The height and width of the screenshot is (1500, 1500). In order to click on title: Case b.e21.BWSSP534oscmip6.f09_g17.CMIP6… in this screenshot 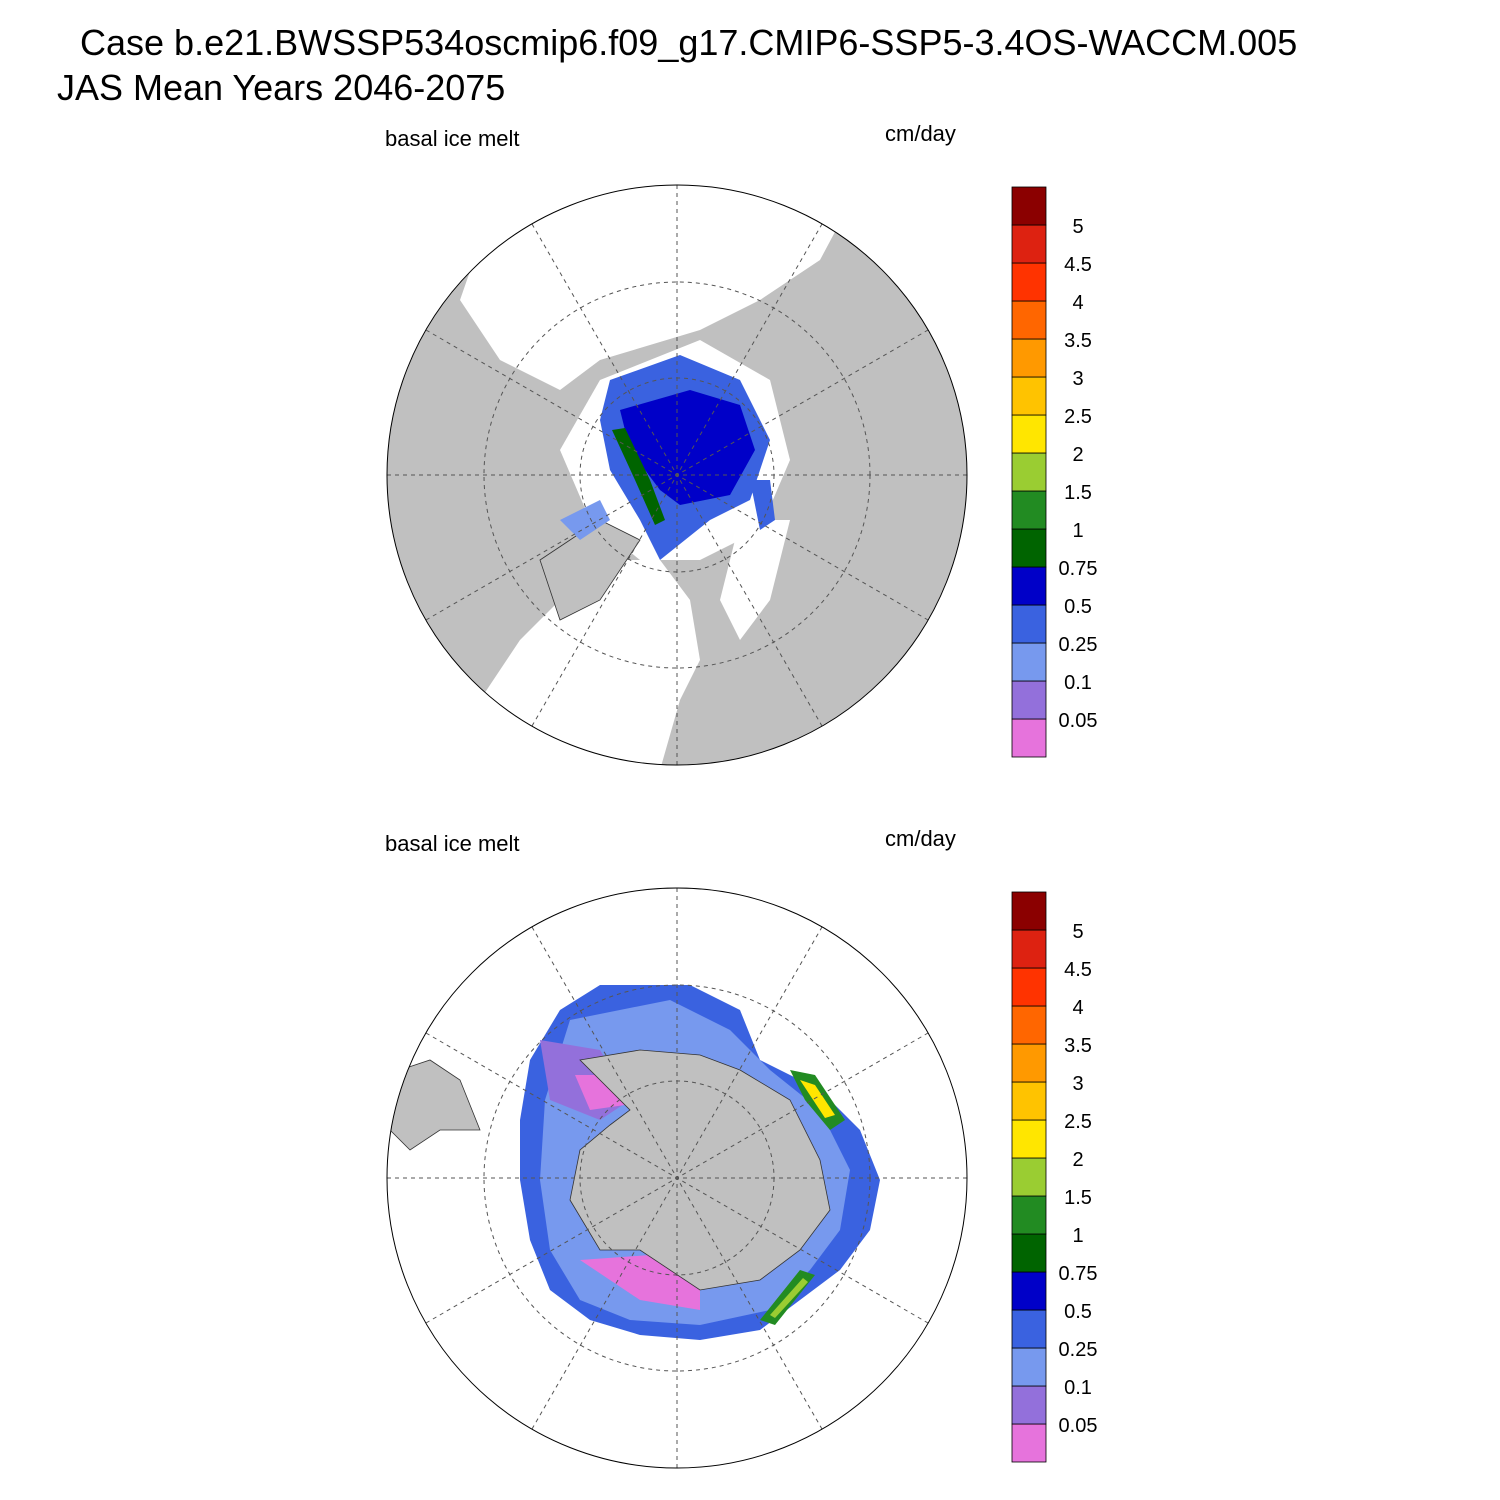, I will do `click(688, 42)`.